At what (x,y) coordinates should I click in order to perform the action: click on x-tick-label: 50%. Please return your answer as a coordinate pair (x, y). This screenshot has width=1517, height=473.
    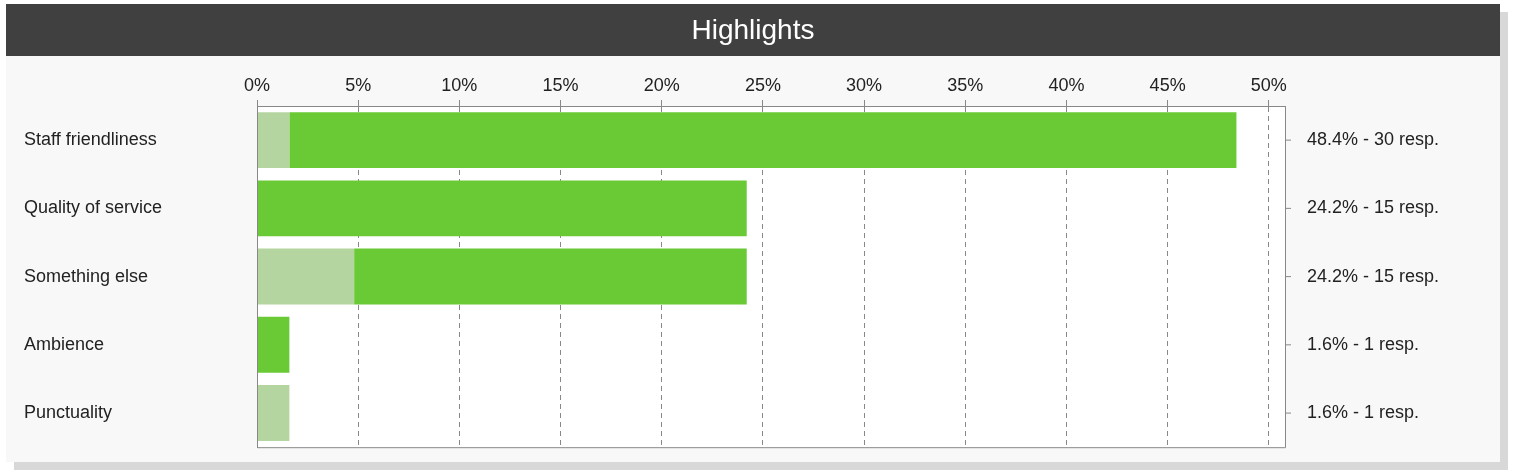
    Looking at the image, I should click on (1268, 85).